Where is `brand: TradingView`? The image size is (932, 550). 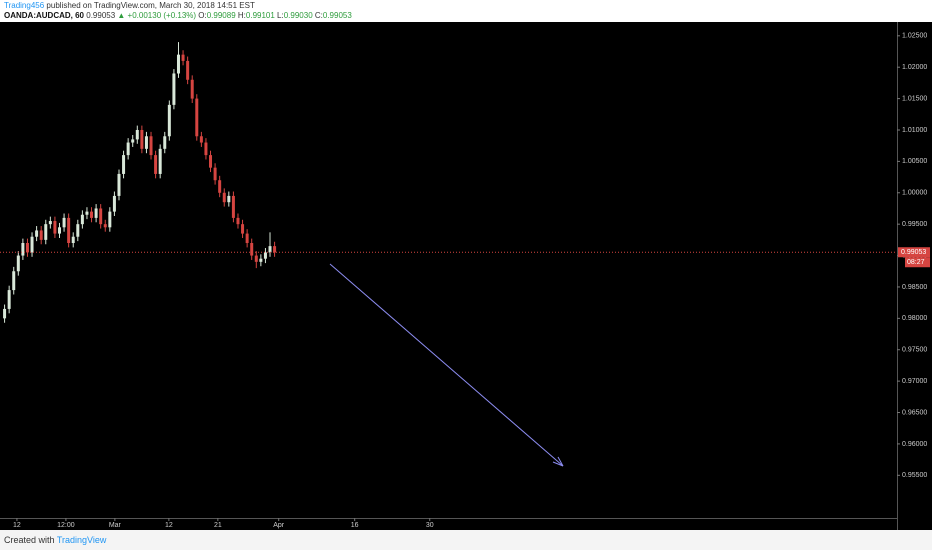 brand: TradingView is located at coordinates (81, 540).